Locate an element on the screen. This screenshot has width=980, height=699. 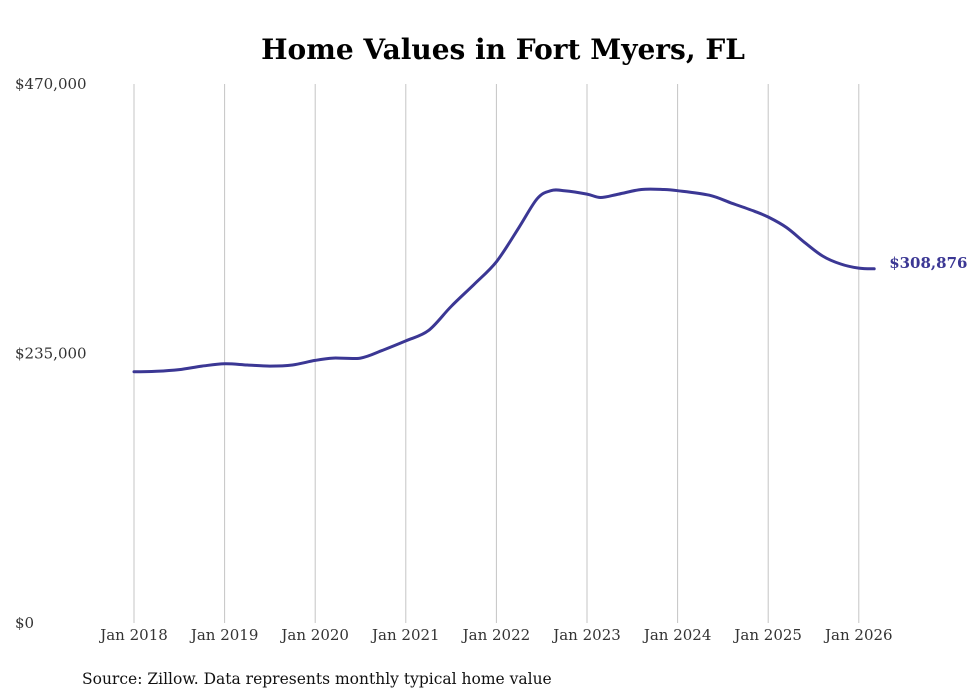
x-tick-label: Jan 2023 is located at coordinates (586, 635).